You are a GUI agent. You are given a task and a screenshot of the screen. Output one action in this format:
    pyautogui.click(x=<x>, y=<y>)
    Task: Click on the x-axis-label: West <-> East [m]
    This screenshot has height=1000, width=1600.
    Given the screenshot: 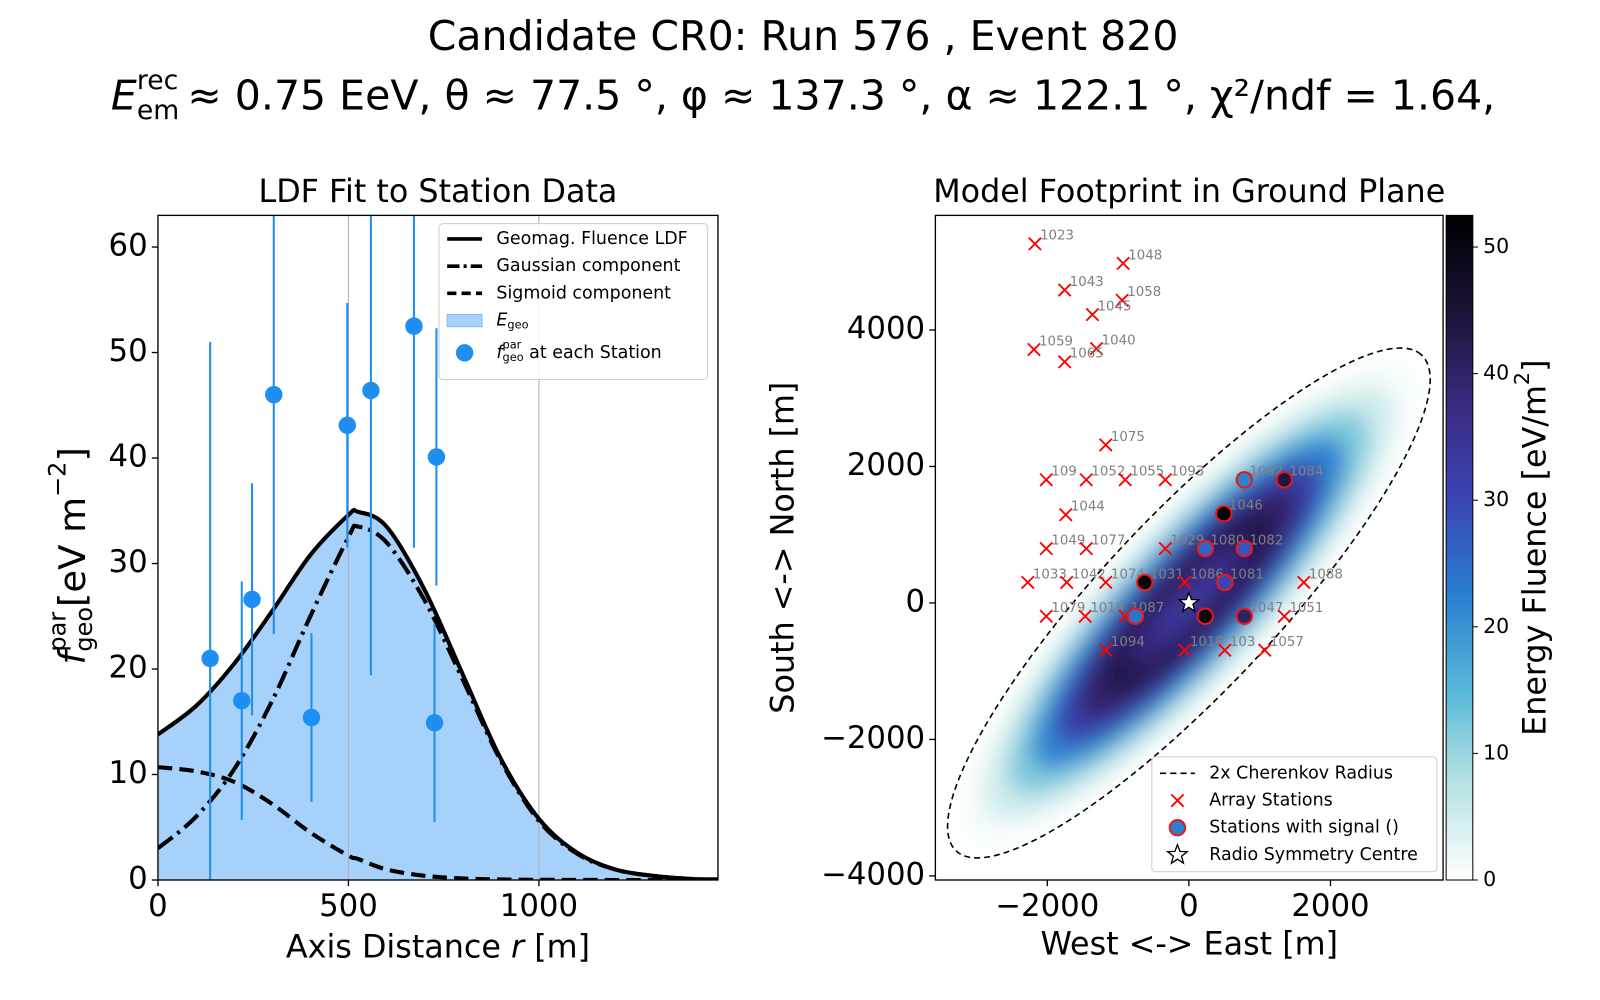 What is the action you would take?
    pyautogui.click(x=1189, y=944)
    